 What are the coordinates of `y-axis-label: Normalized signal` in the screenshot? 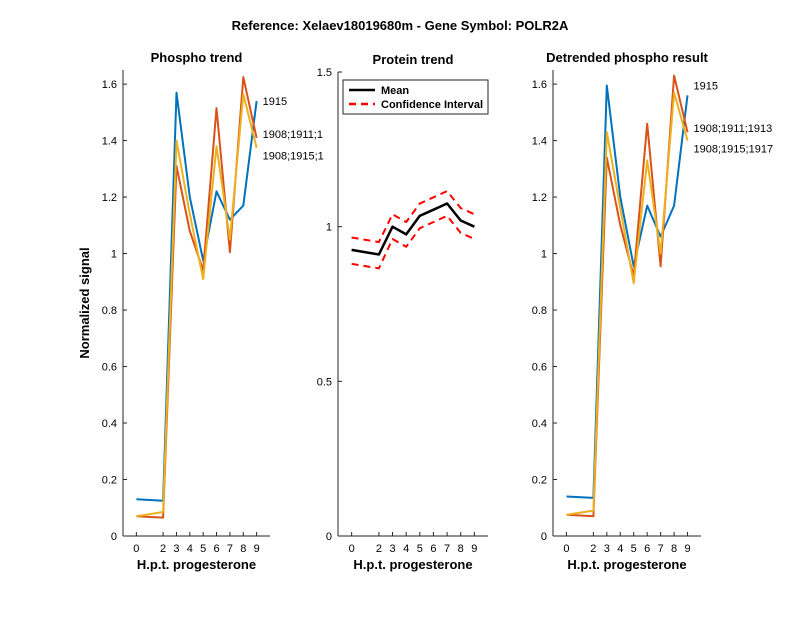 It's located at (84, 302).